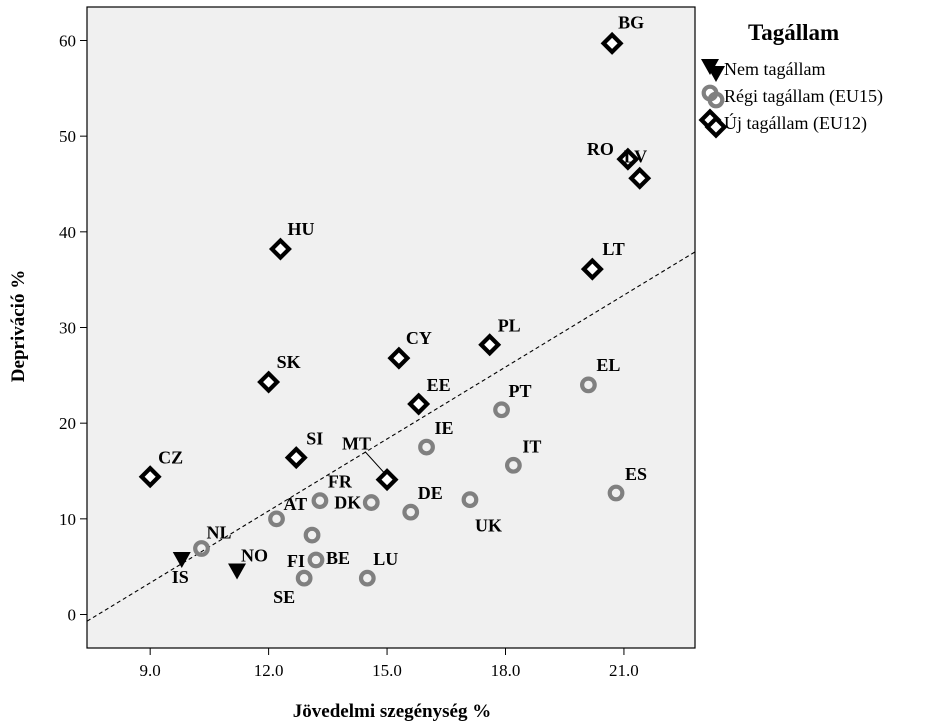  What do you see at coordinates (67, 328) in the screenshot?
I see `y-tick-label: 30` at bounding box center [67, 328].